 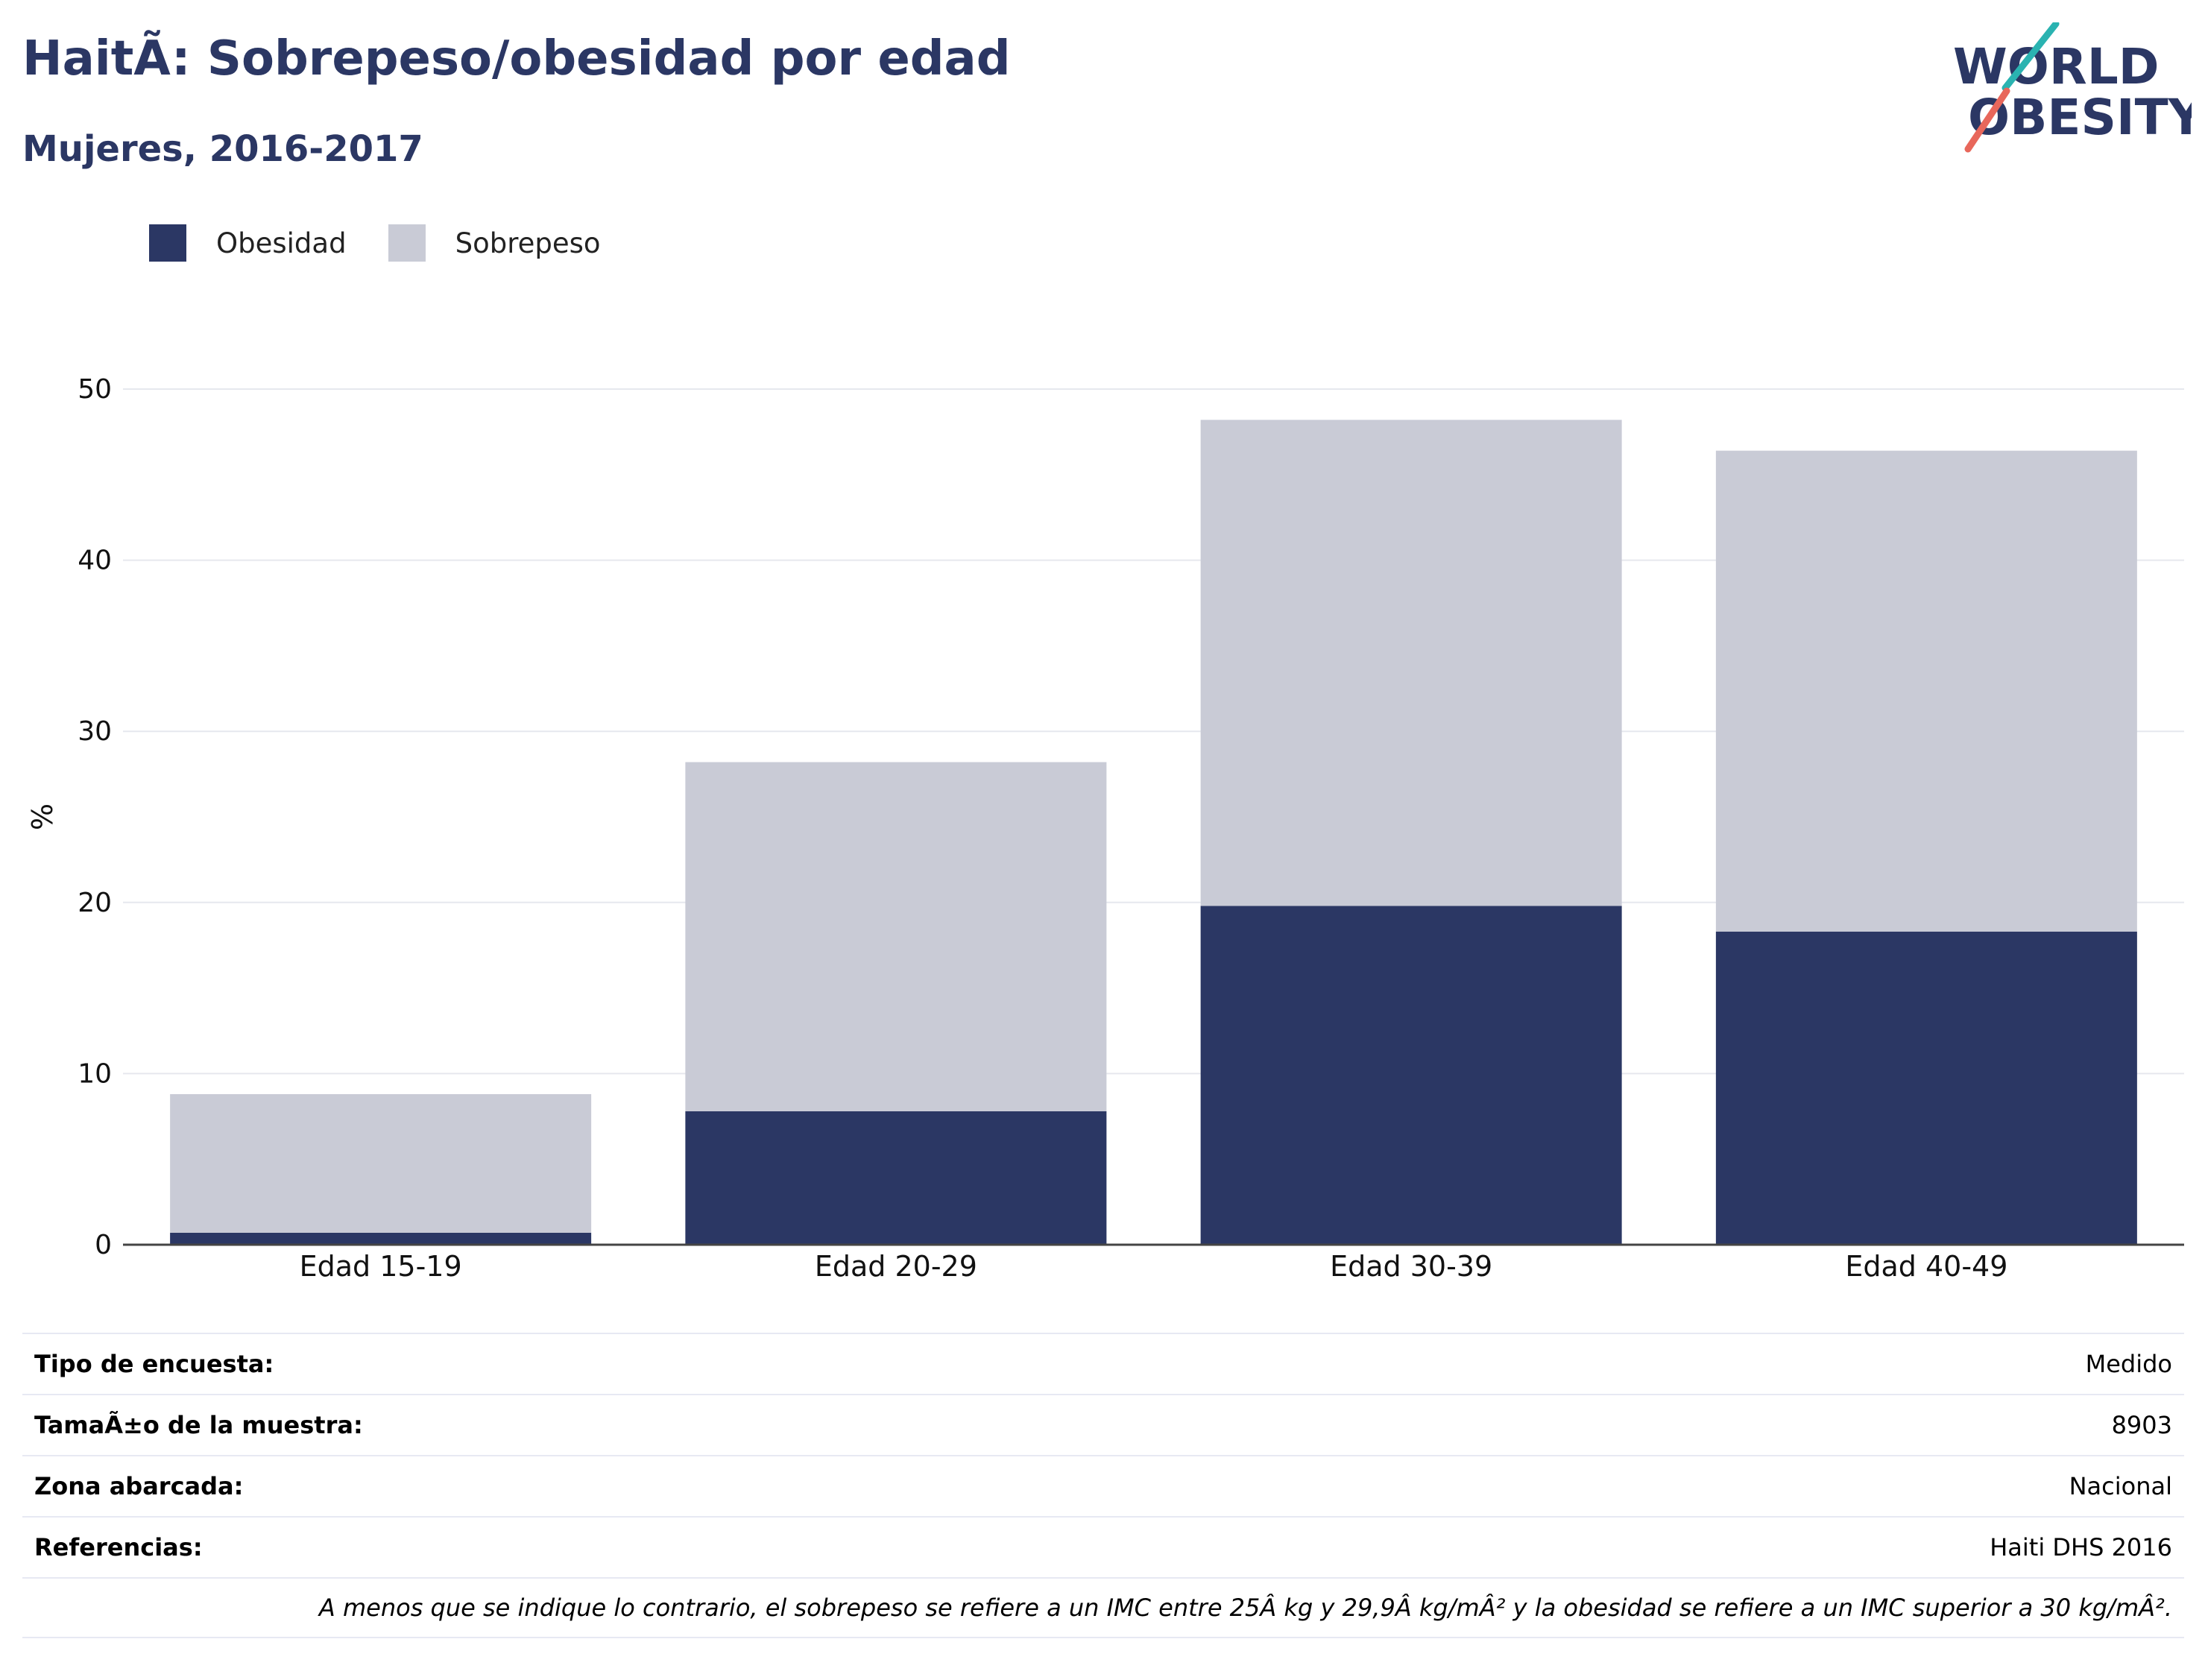 I want to click on y-axis-label: %, so click(x=42, y=816).